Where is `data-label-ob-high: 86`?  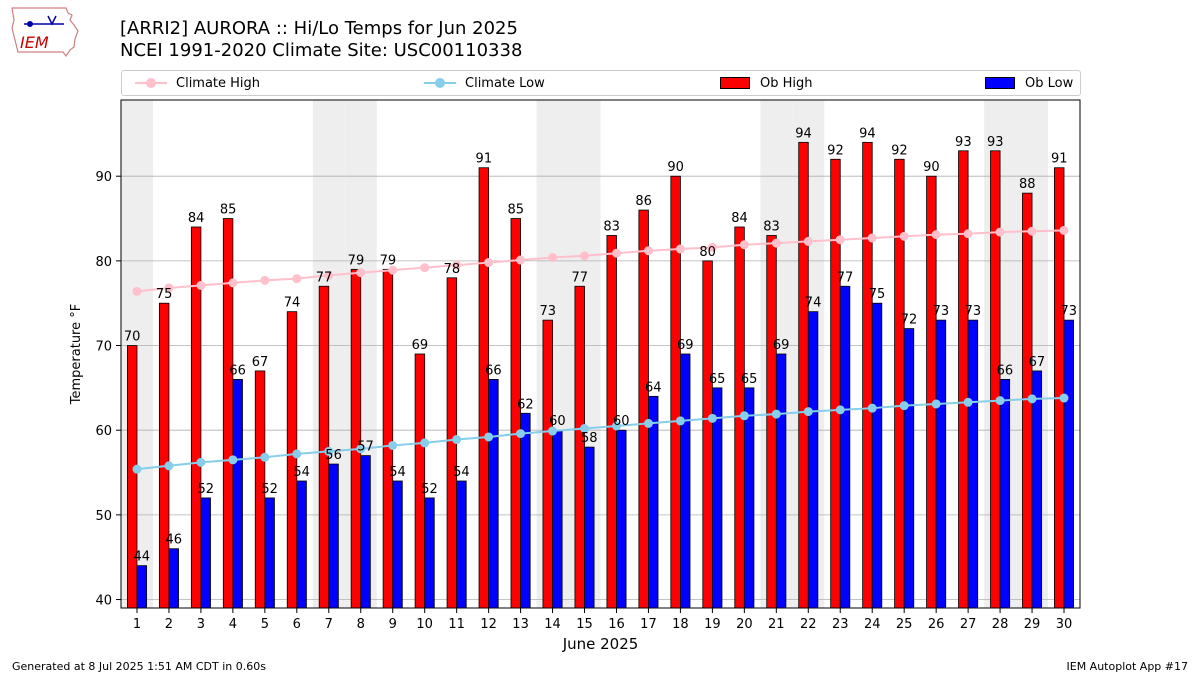
data-label-ob-high: 86 is located at coordinates (643, 201).